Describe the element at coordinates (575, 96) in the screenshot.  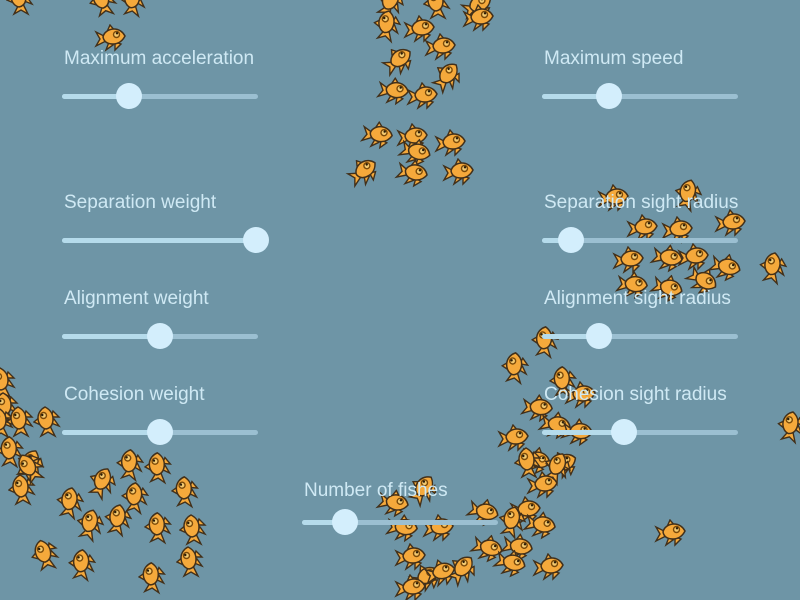
I see `slider-track-fill-maximum-speed` at that location.